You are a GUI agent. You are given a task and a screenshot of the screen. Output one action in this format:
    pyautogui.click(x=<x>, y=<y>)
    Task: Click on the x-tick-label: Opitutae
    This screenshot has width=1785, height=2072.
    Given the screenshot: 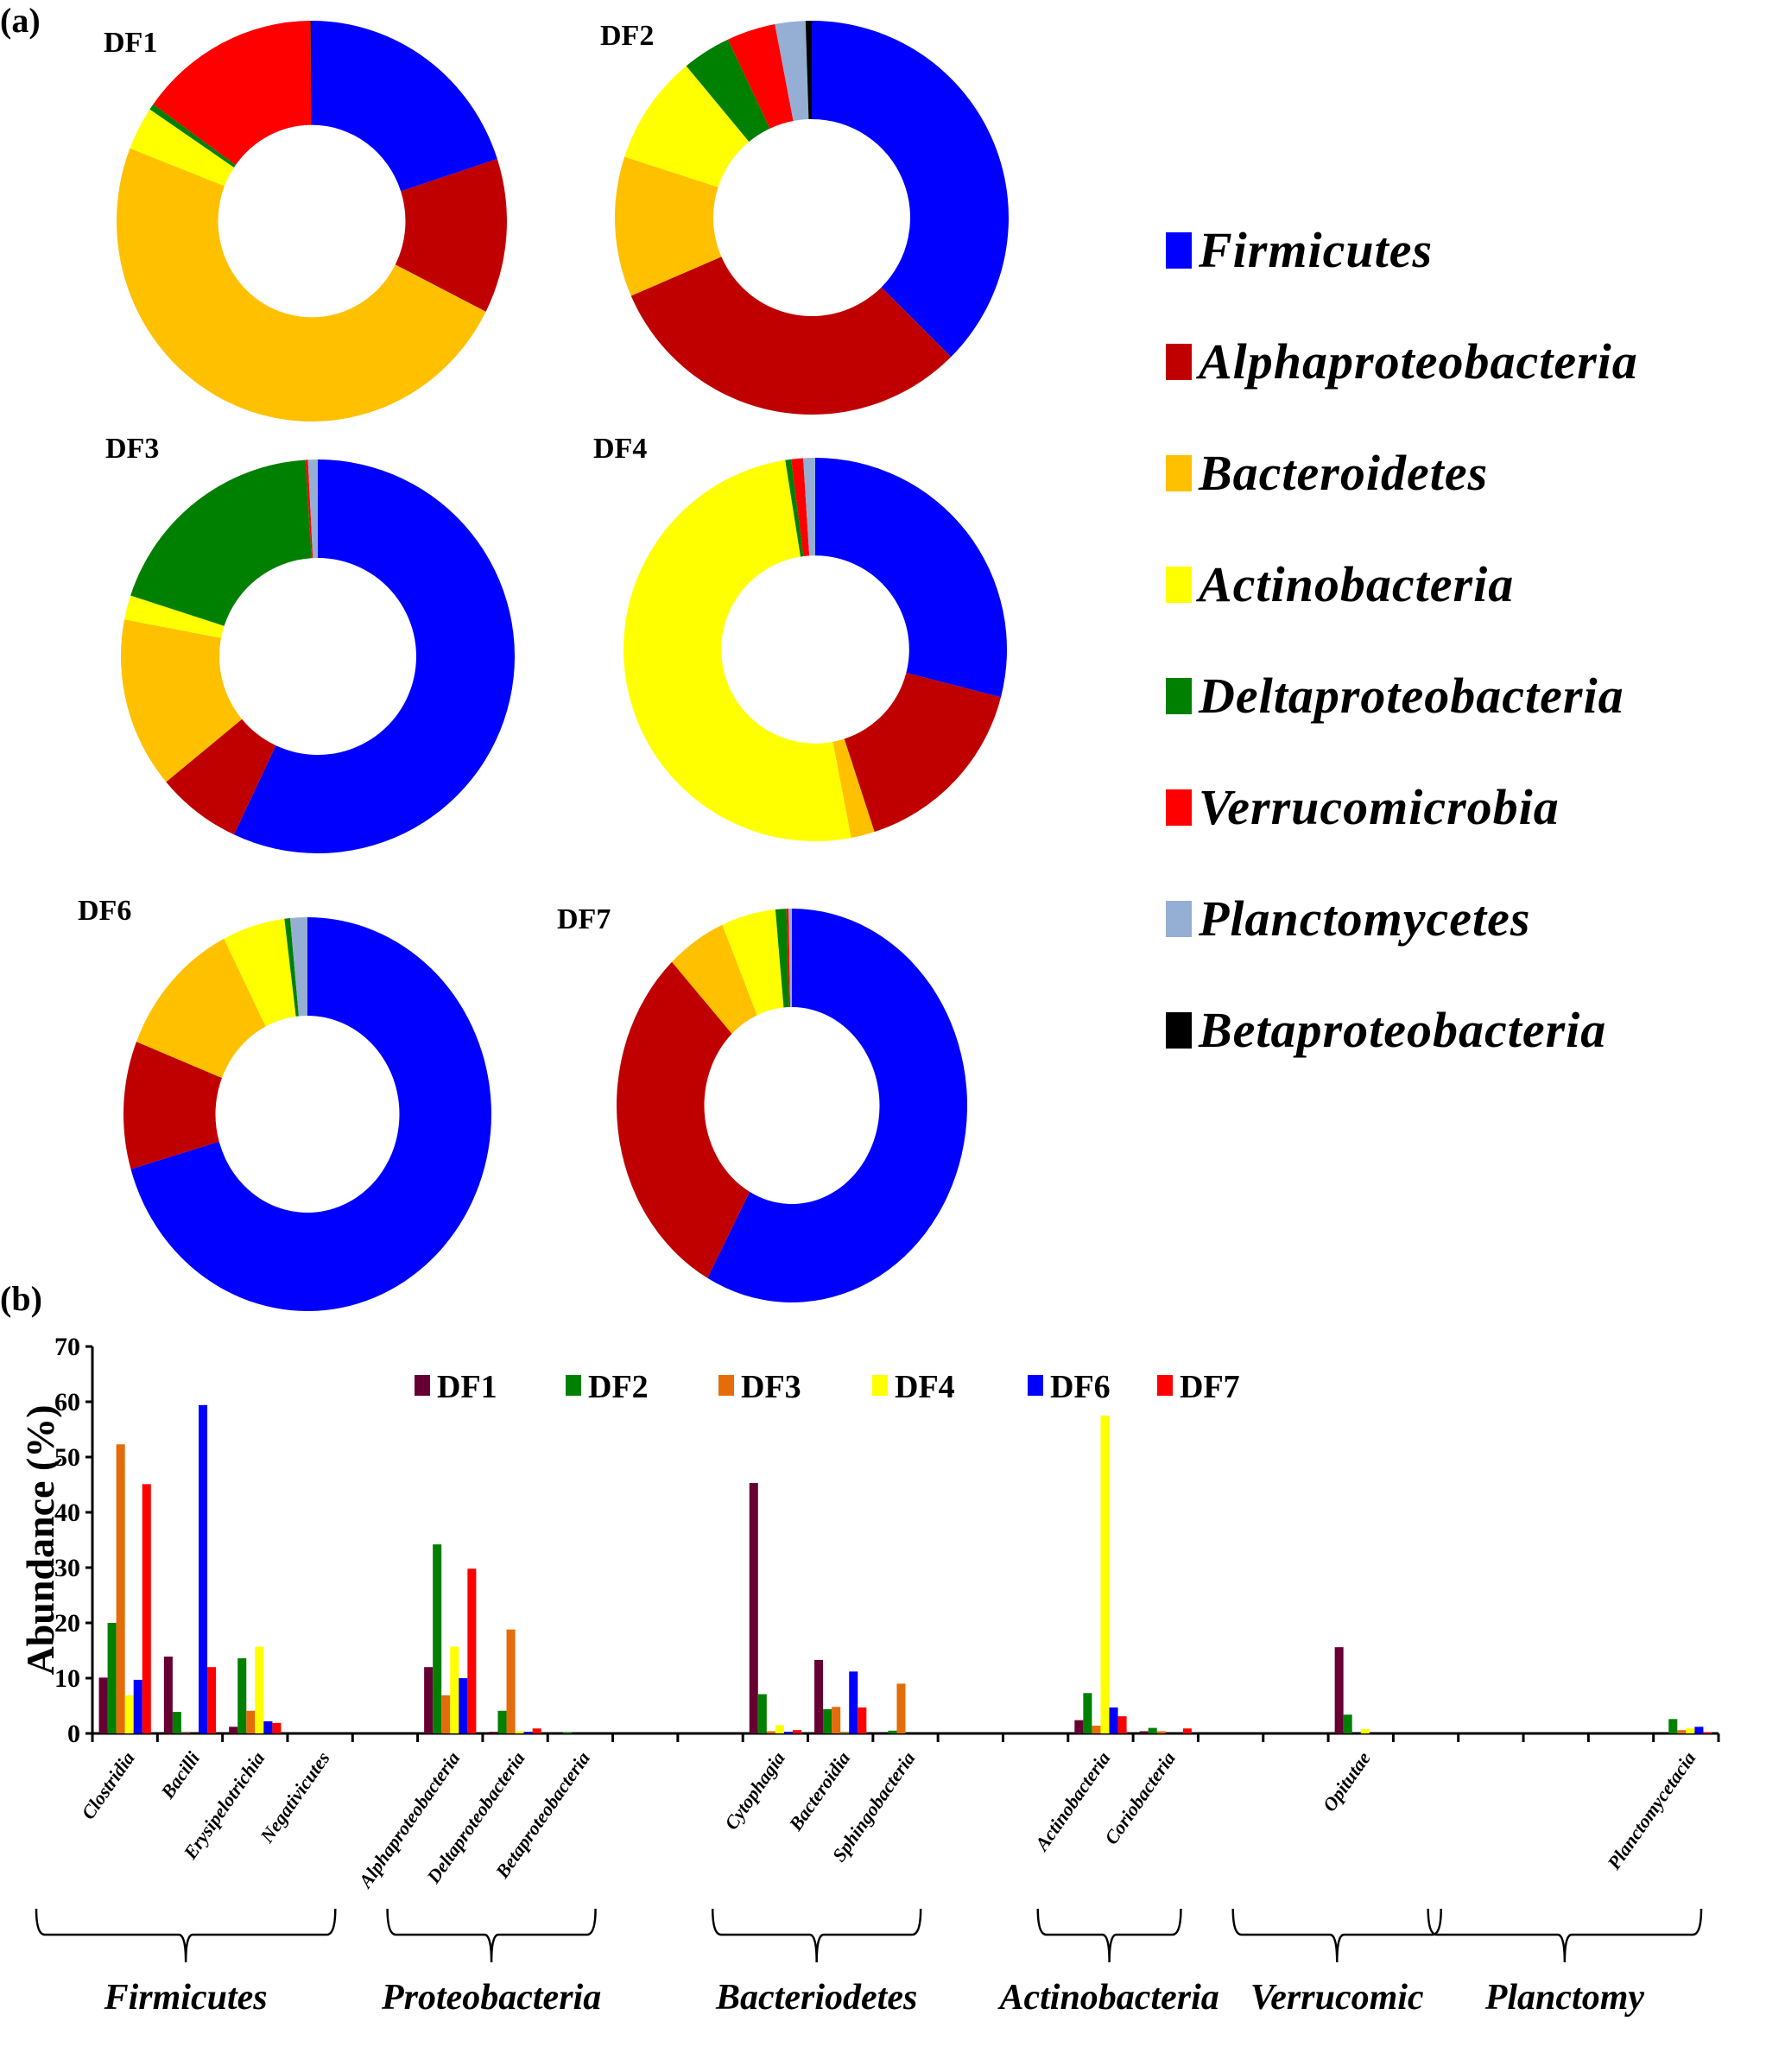 What is the action you would take?
    pyautogui.click(x=1346, y=1781)
    